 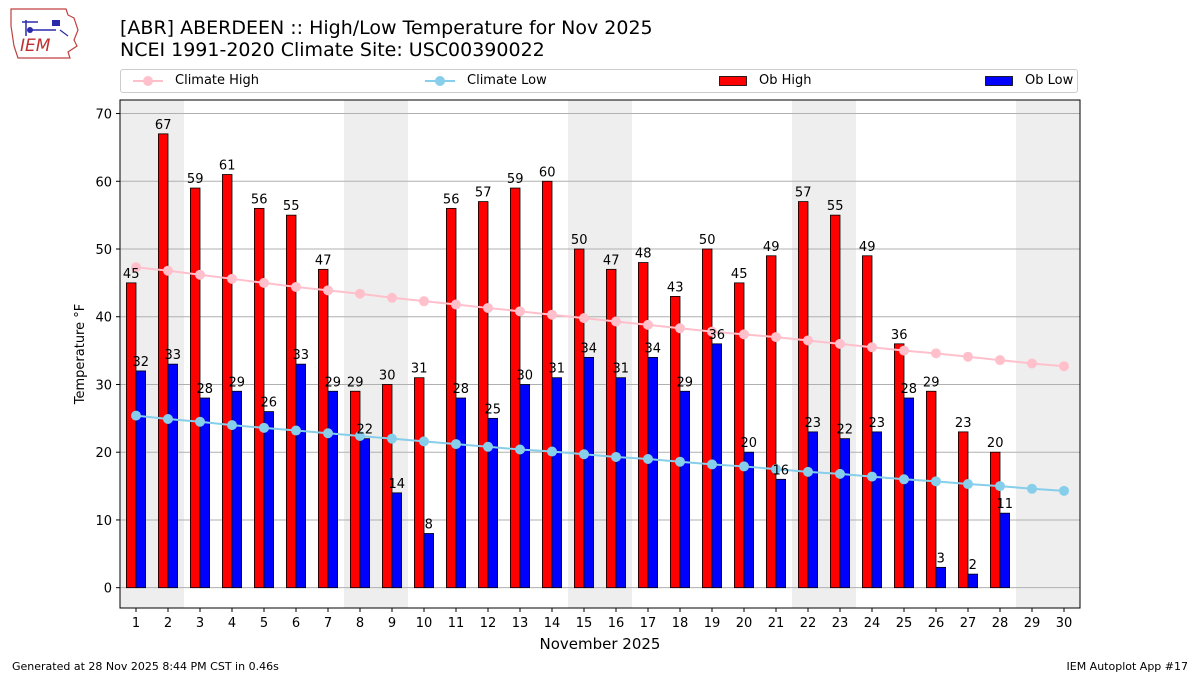 What do you see at coordinates (877, 423) in the screenshot?
I see `ob-low-value-label: 23` at bounding box center [877, 423].